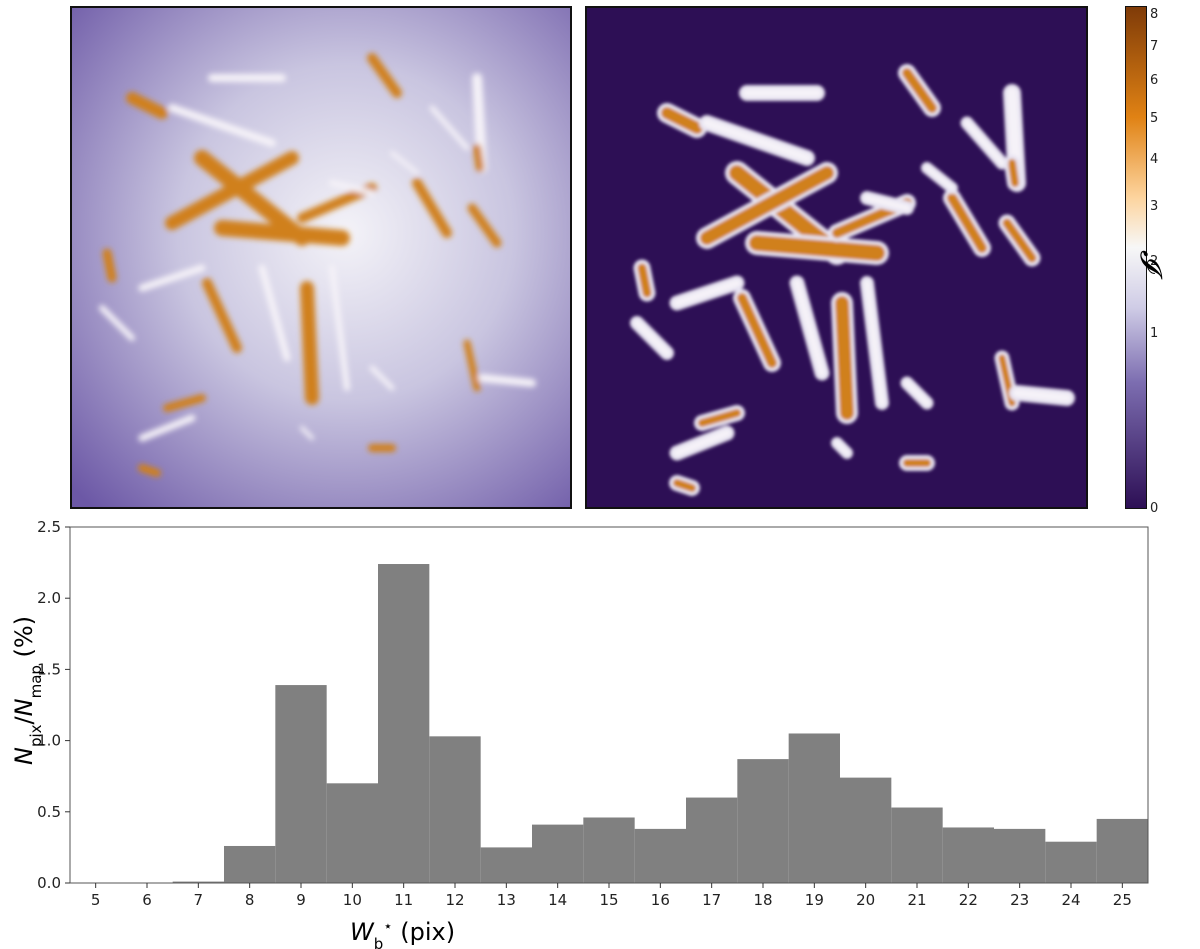 The image size is (1200, 949). I want to click on x-tick-label: 7, so click(199, 900).